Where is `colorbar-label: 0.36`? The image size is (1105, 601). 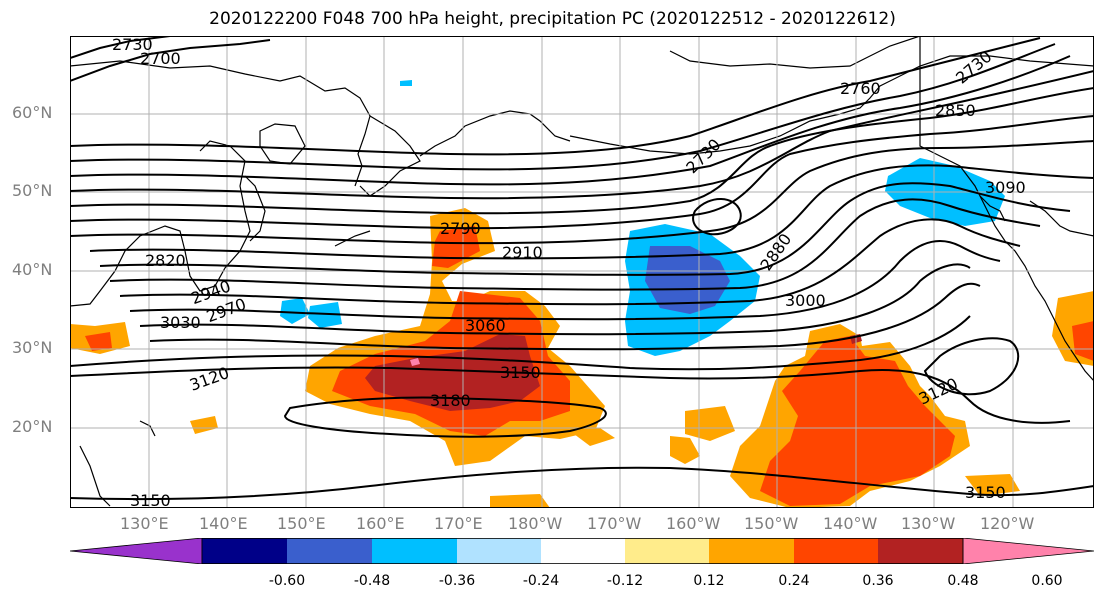 colorbar-label: 0.36 is located at coordinates (878, 581).